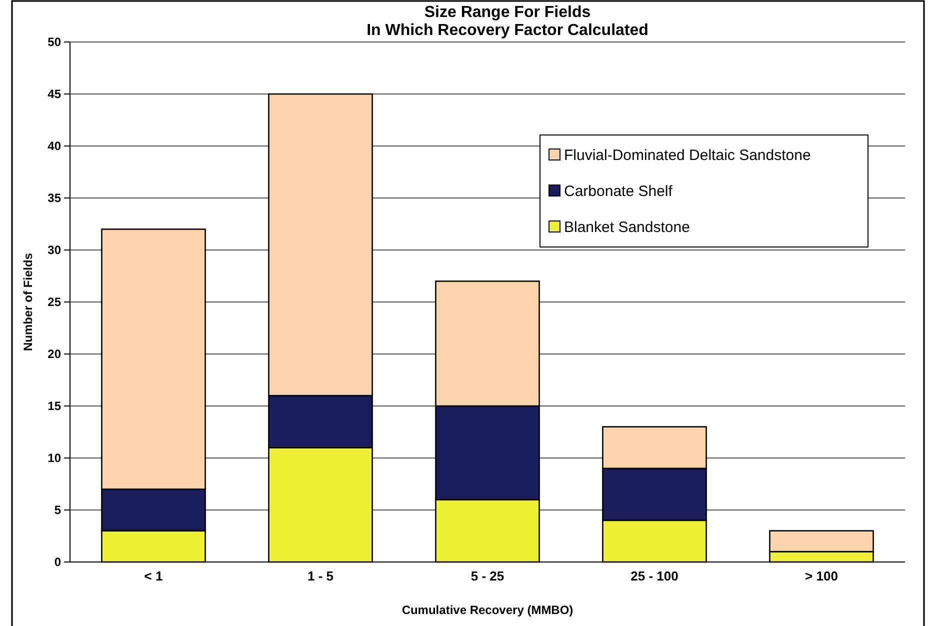 This screenshot has height=626, width=935. What do you see at coordinates (55, 93) in the screenshot?
I see `y-tick-label: 45` at bounding box center [55, 93].